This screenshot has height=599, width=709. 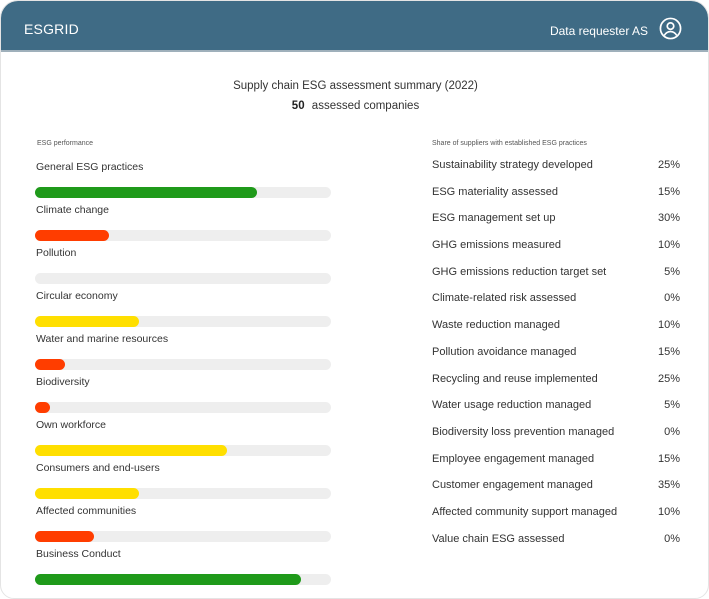 What do you see at coordinates (86, 511) in the screenshot?
I see `performance-label: Affected communities` at bounding box center [86, 511].